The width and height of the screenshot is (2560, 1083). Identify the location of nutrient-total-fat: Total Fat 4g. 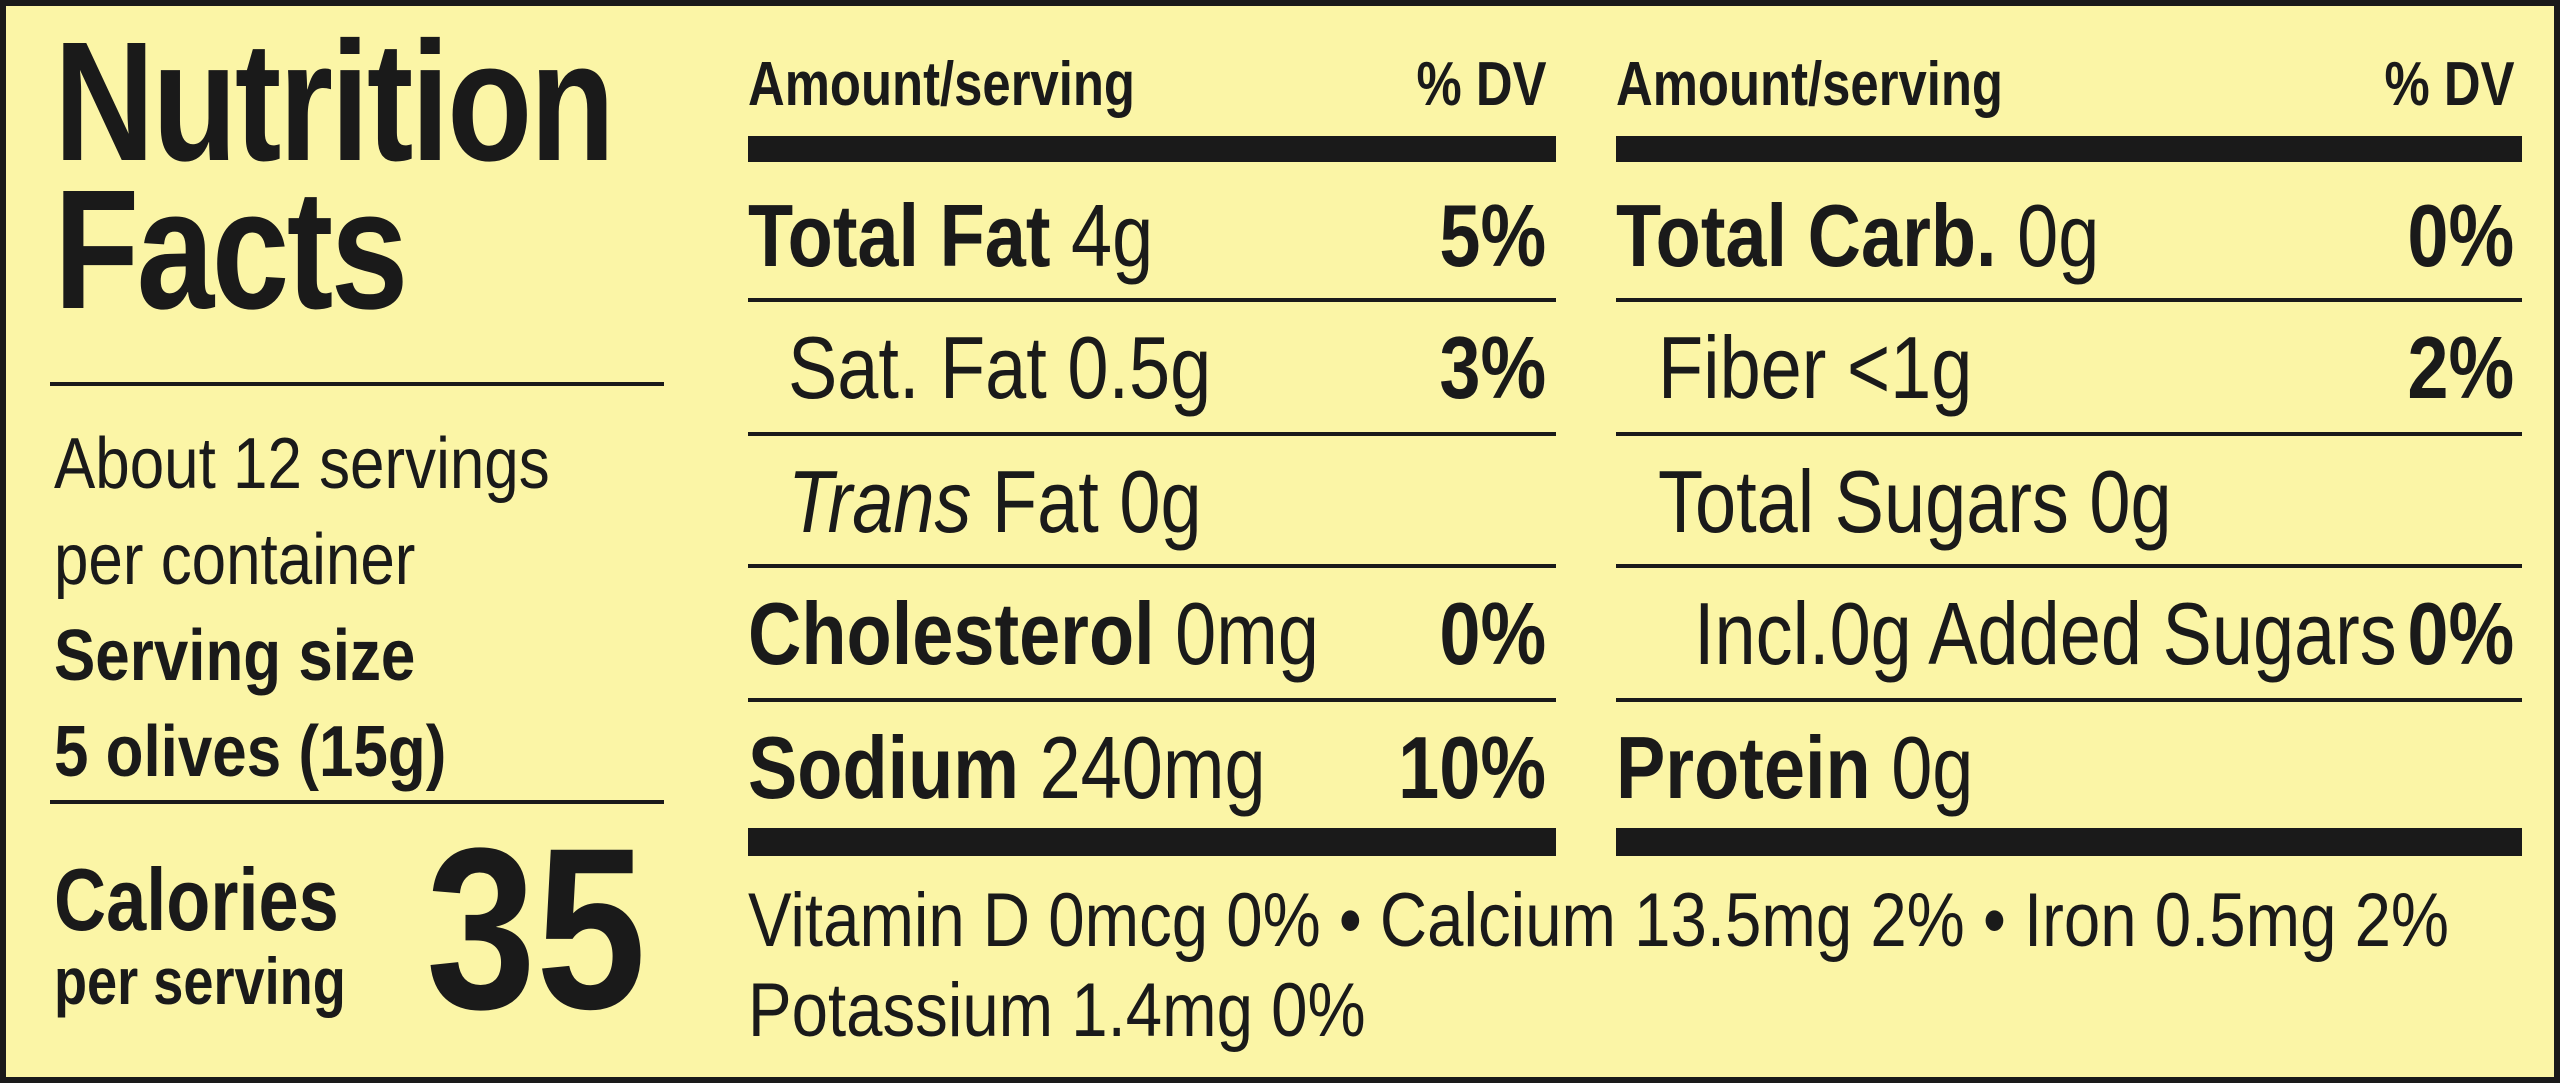
(950, 236).